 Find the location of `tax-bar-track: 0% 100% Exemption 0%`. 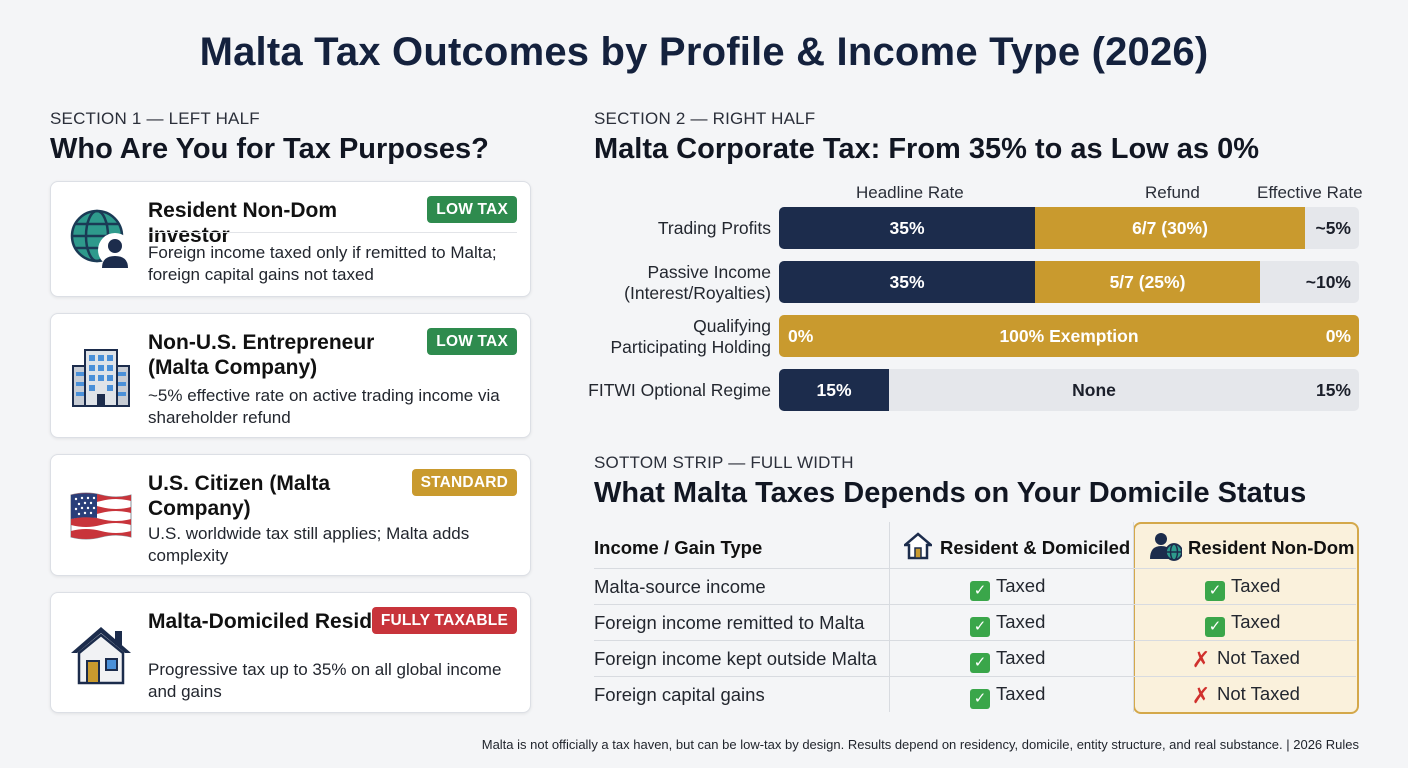

tax-bar-track: 0% 100% Exemption 0% is located at coordinates (1069, 336).